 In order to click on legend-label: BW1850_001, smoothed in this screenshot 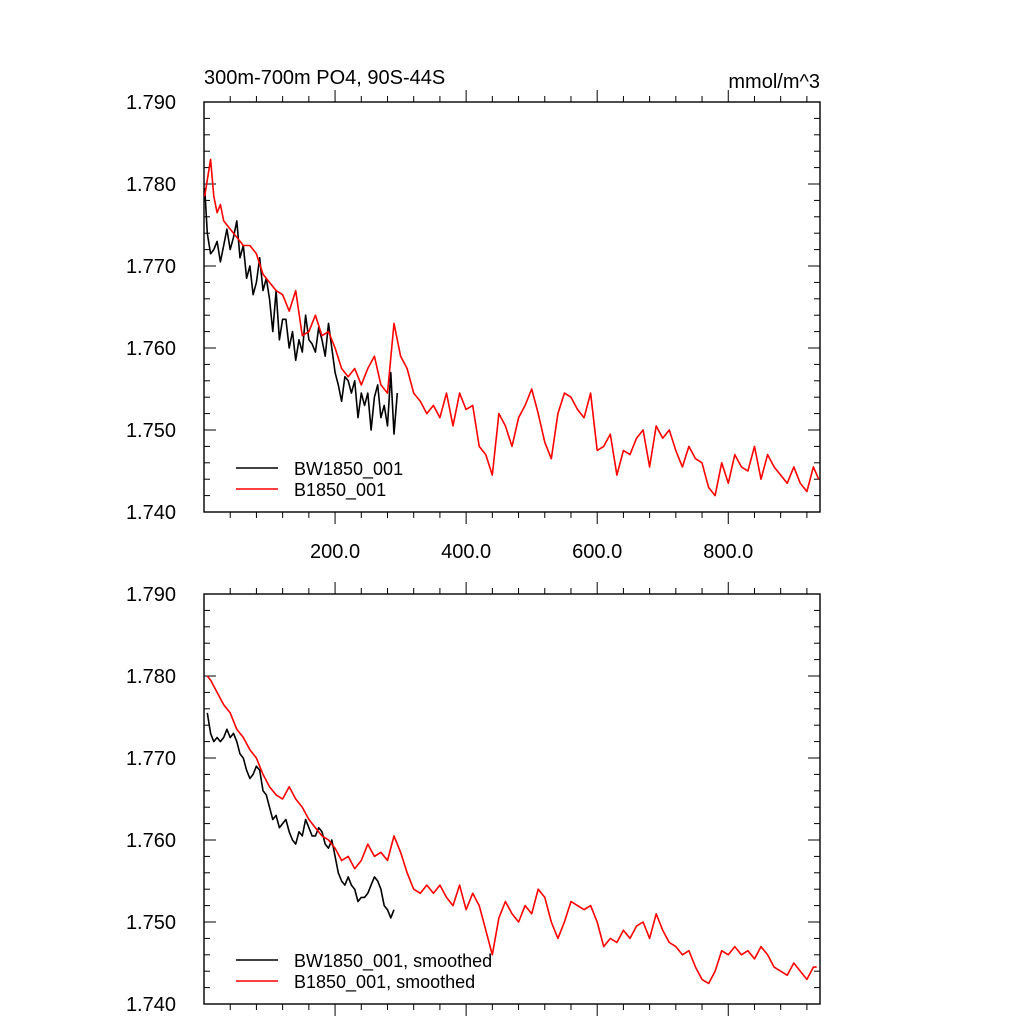, I will do `click(393, 961)`.